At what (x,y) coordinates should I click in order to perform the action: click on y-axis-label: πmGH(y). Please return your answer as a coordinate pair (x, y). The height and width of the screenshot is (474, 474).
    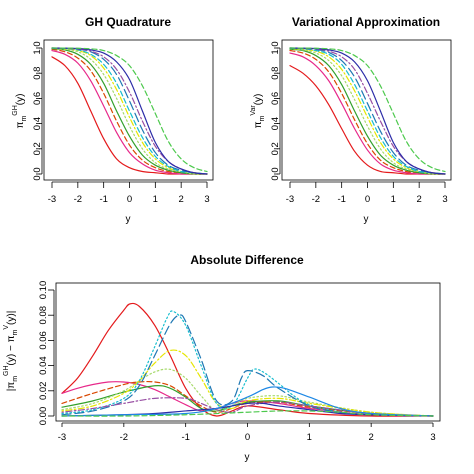
    Looking at the image, I should click on (20, 111).